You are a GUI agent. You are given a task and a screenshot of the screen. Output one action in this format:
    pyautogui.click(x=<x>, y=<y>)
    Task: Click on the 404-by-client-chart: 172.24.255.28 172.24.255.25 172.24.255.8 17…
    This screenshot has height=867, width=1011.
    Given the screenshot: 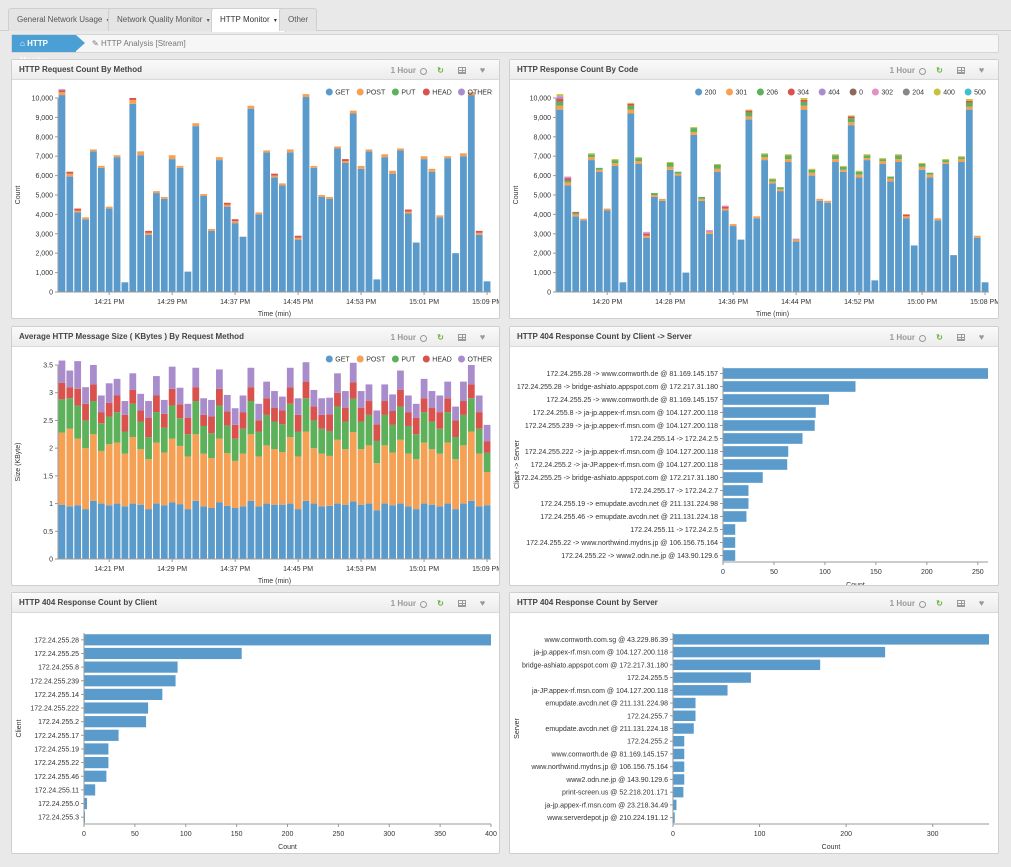 What is the action you would take?
    pyautogui.click(x=256, y=742)
    